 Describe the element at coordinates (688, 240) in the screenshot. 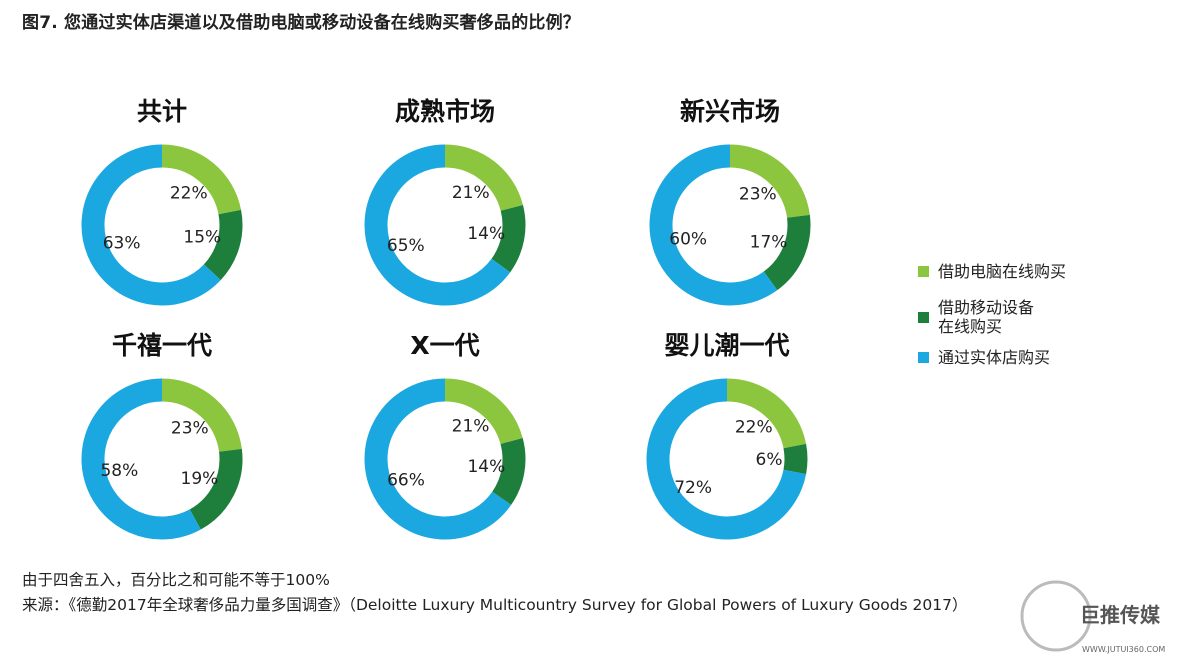

I see `label-in-store: 60%` at that location.